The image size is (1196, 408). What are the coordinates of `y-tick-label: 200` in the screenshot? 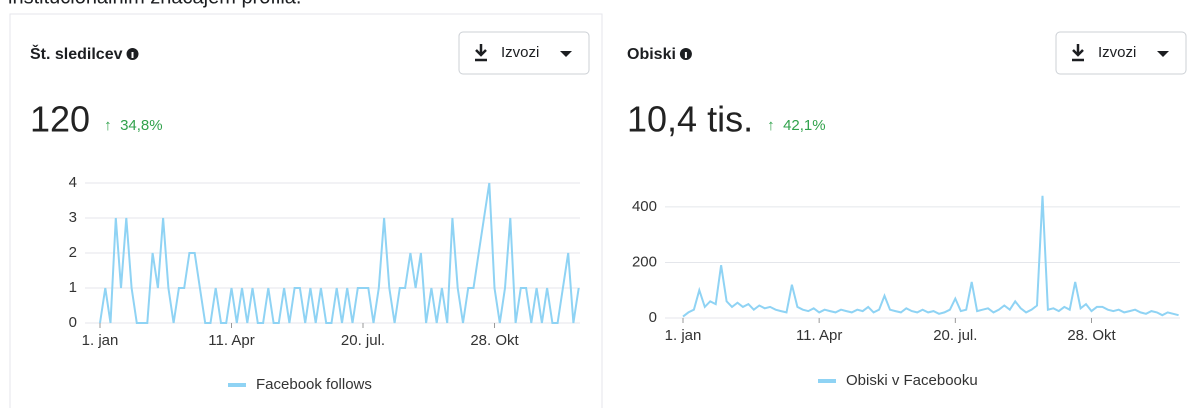 It's located at (644, 261).